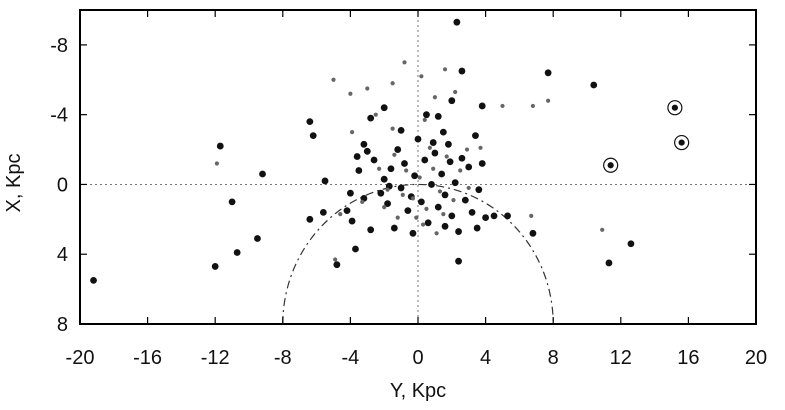  Describe the element at coordinates (621, 358) in the screenshot. I see `x-tick-label: 12` at that location.